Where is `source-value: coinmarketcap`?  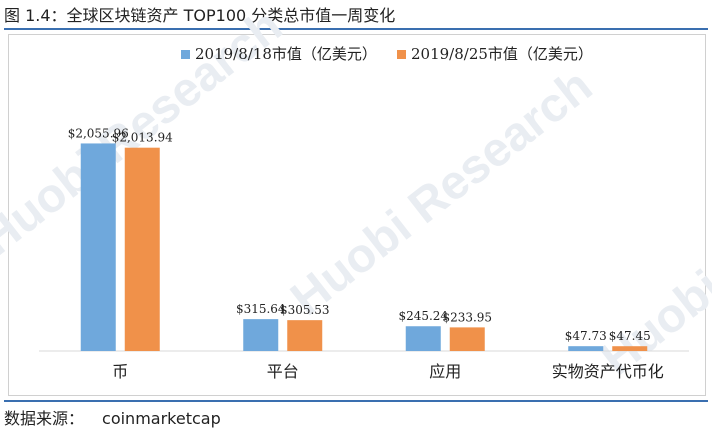 source-value: coinmarketcap is located at coordinates (161, 418).